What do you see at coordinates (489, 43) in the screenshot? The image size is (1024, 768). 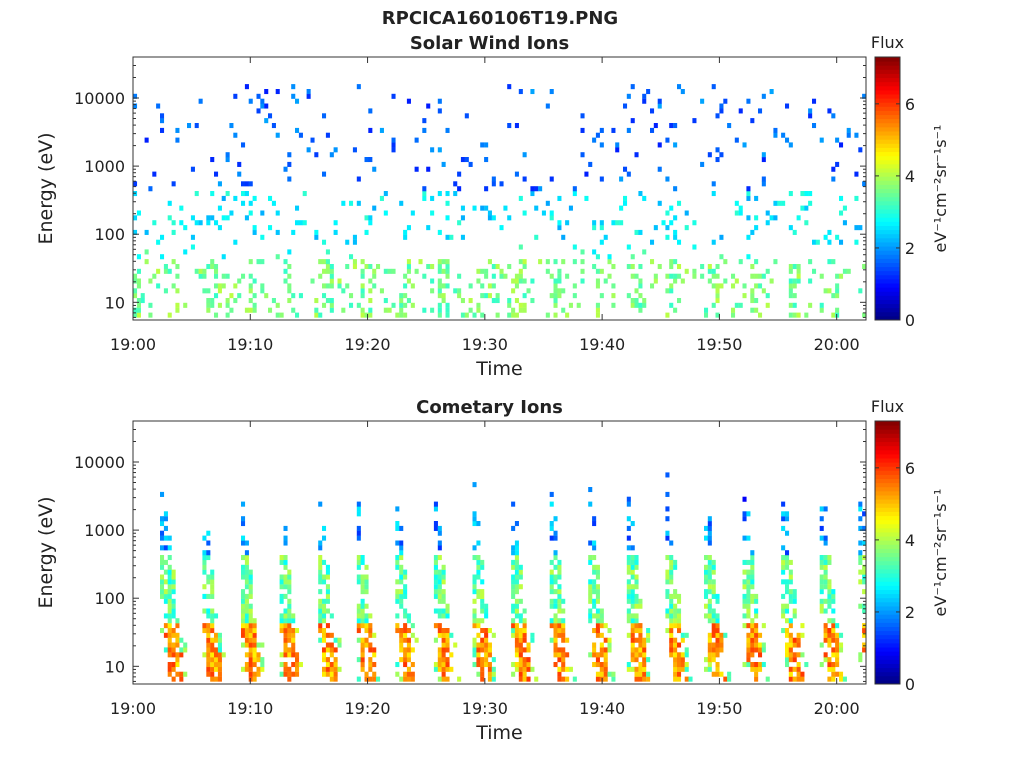 I see `panel-title: Solar Wind Ions` at bounding box center [489, 43].